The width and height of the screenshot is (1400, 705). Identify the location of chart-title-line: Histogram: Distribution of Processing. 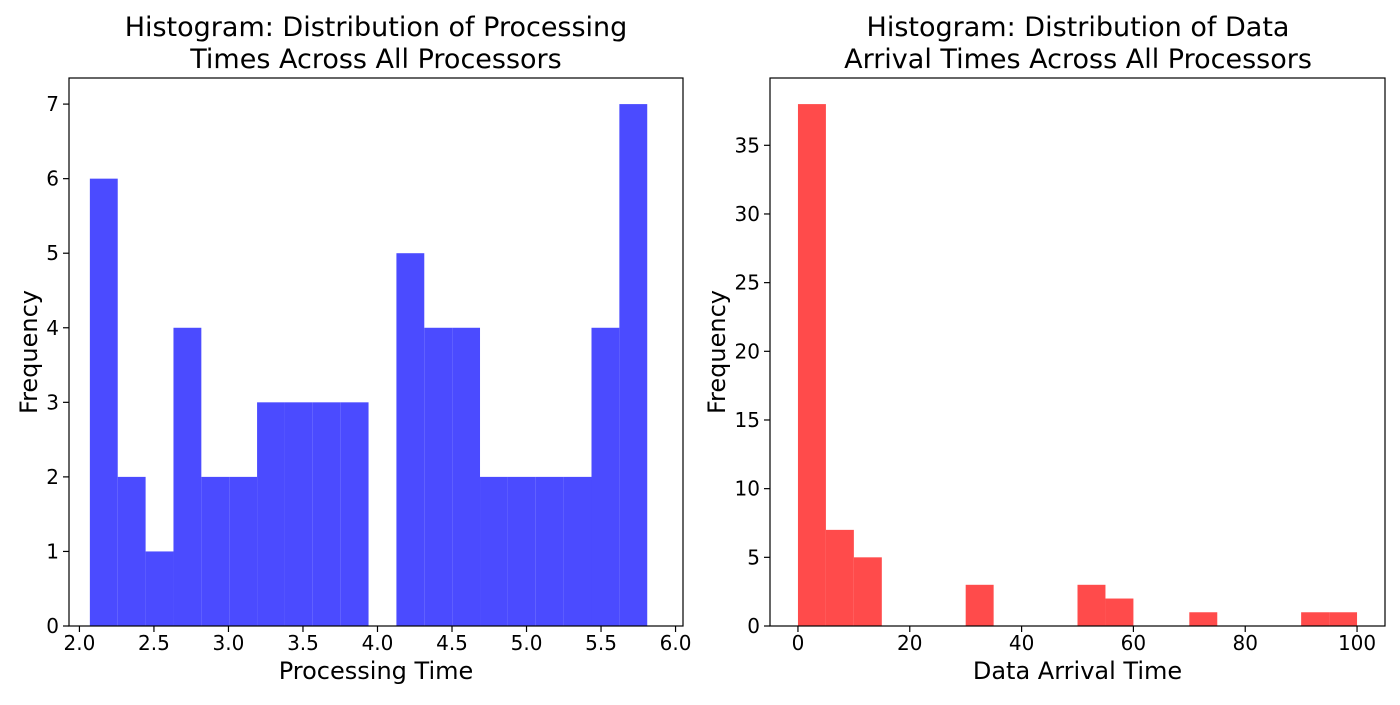
(376, 27).